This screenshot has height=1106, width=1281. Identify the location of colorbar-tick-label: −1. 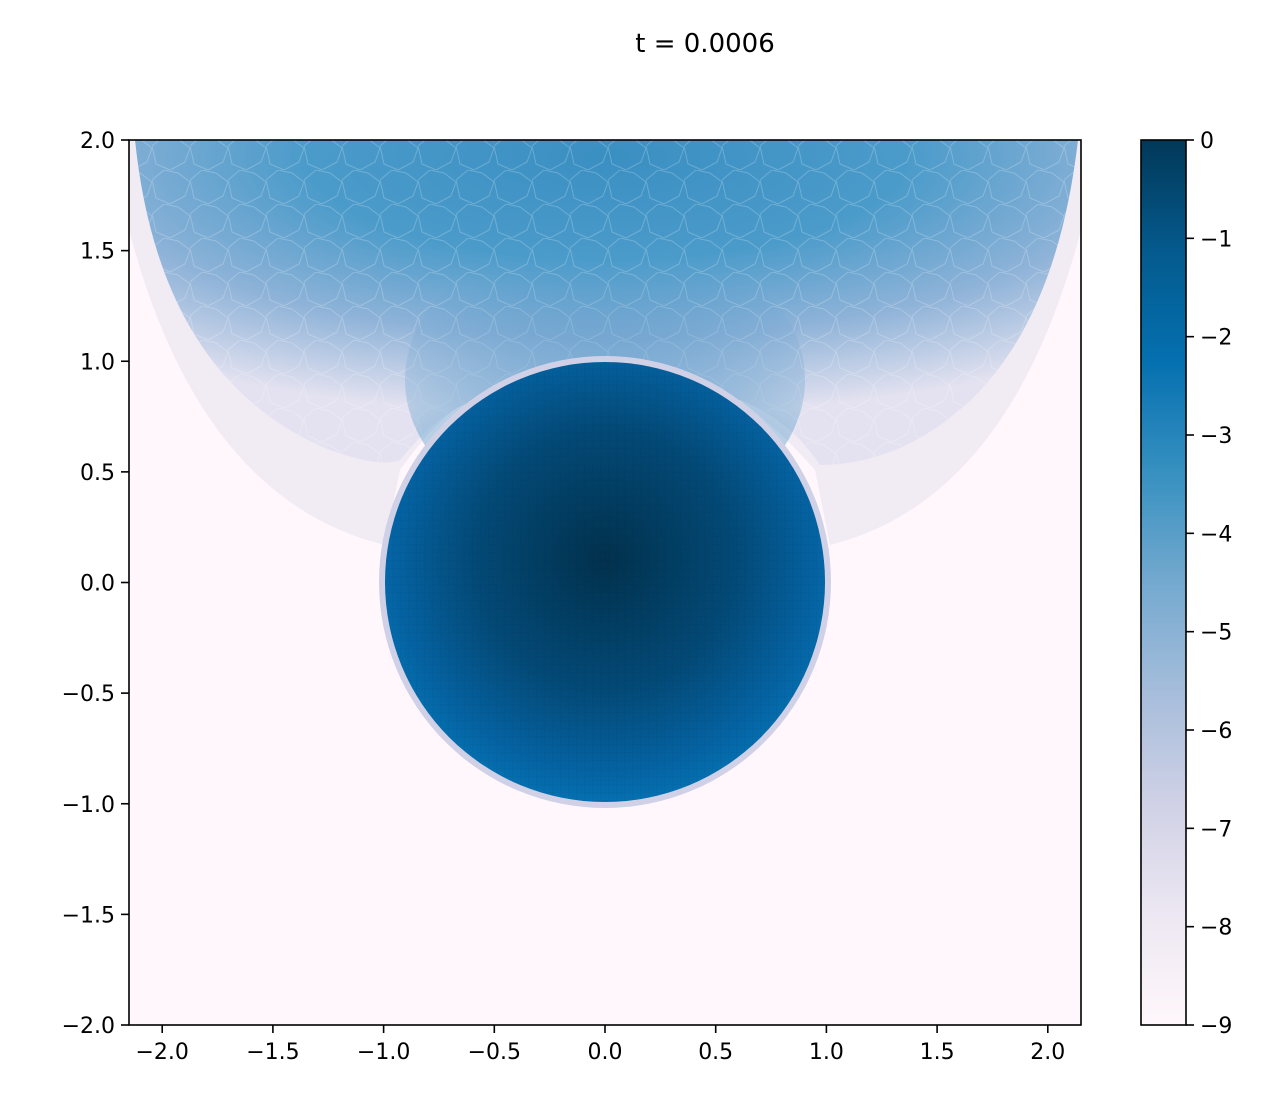
(1216, 239).